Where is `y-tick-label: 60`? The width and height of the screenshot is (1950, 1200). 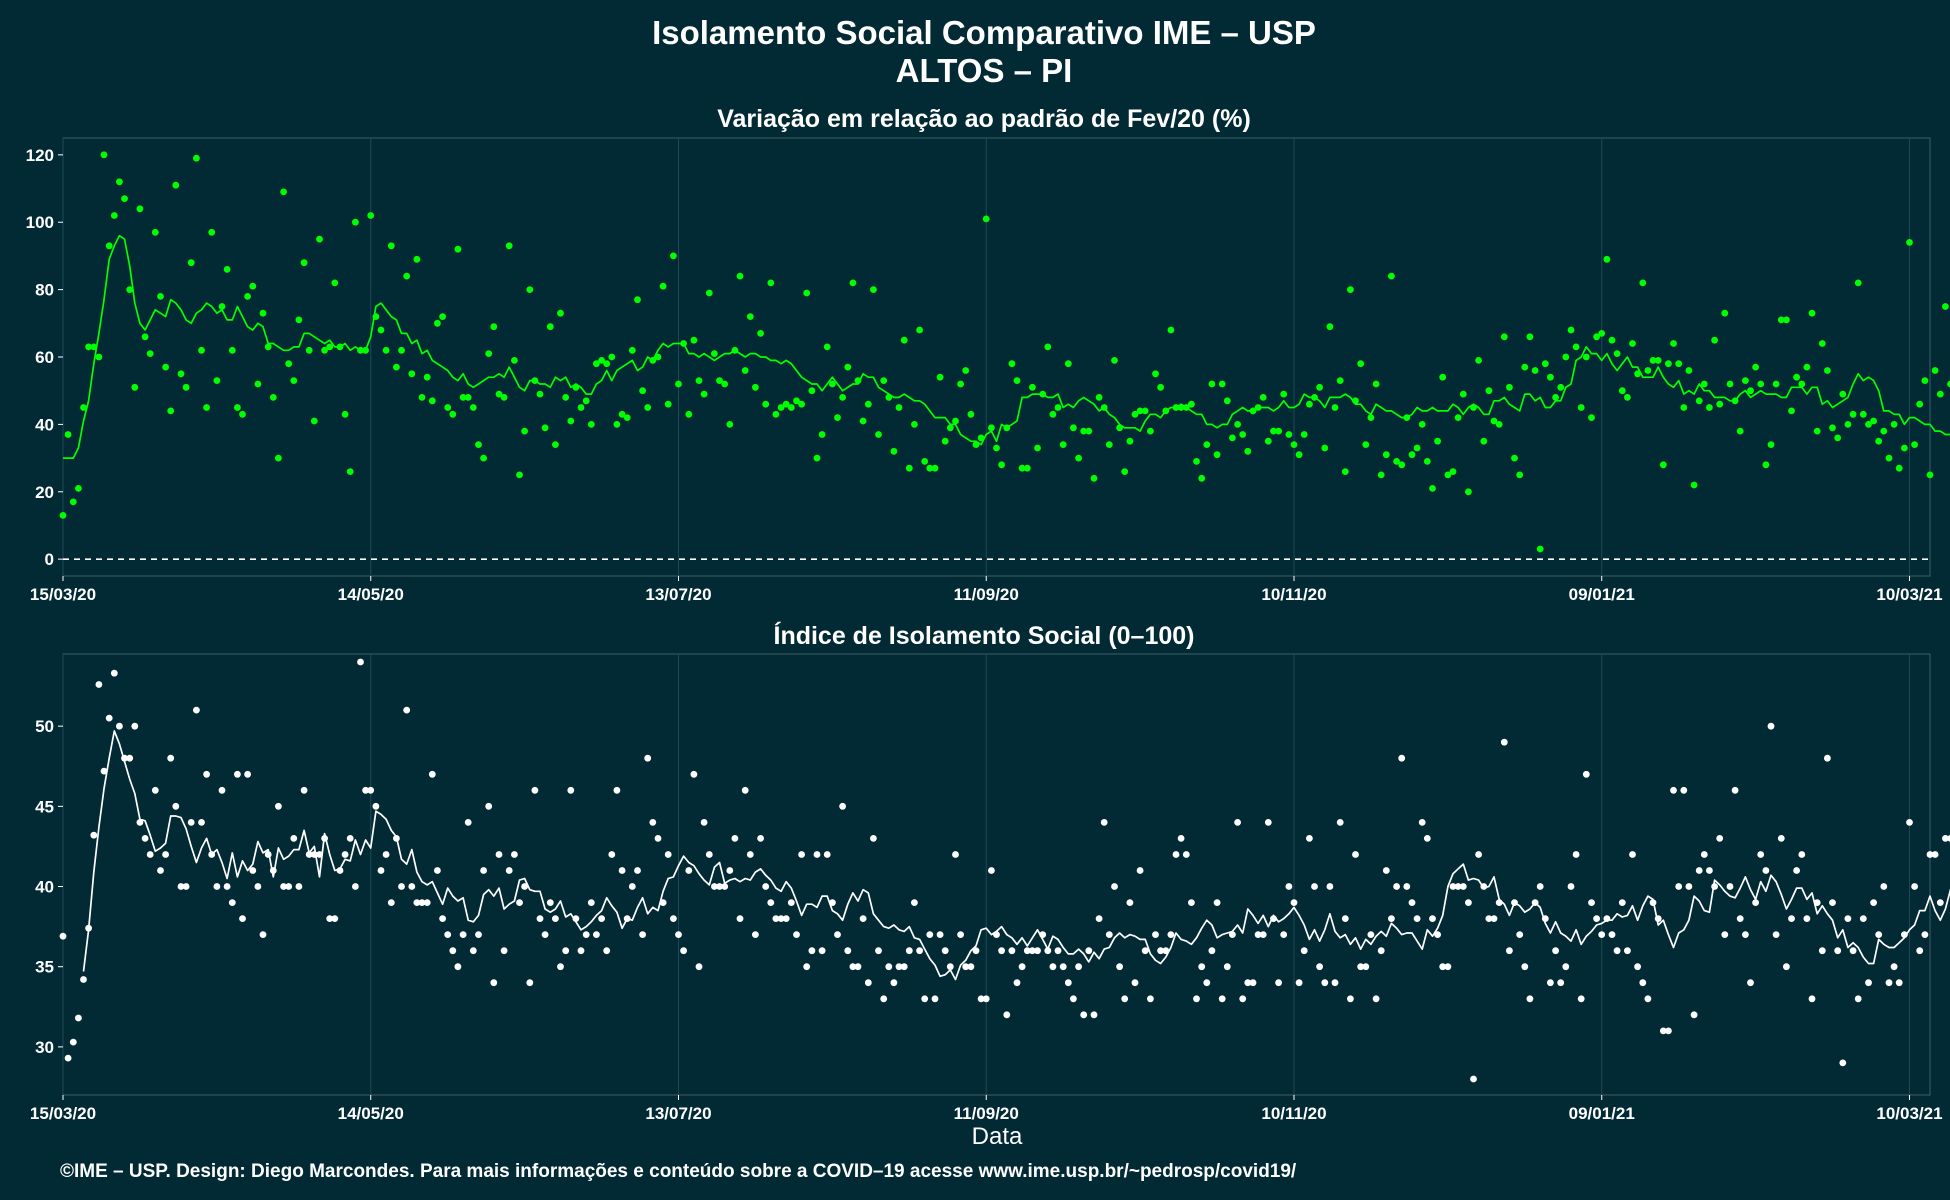
y-tick-label: 60 is located at coordinates (44, 357).